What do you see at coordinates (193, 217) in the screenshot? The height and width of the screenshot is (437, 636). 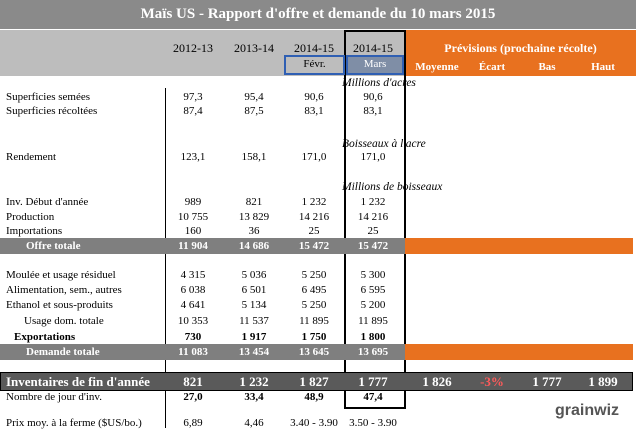 I see `cell: 10 755` at bounding box center [193, 217].